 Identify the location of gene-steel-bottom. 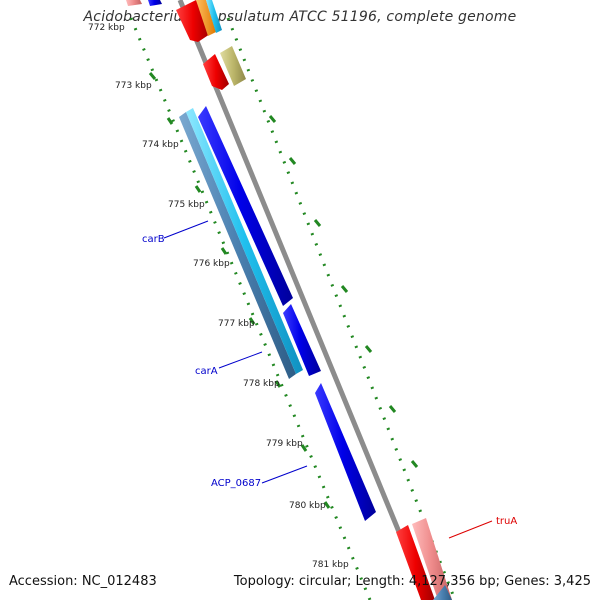
(442, 592).